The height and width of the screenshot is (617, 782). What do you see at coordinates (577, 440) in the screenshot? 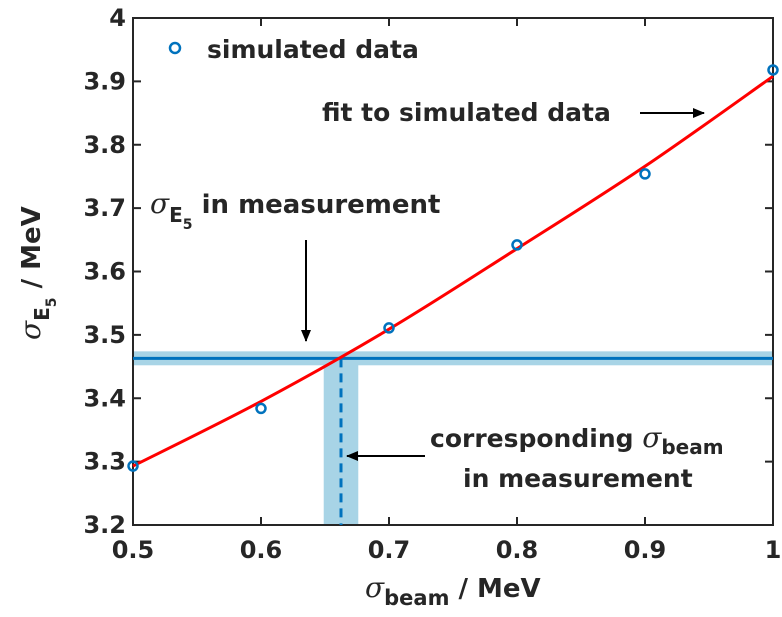
I see `corresponding-annotation: corresponding σbeam` at bounding box center [577, 440].